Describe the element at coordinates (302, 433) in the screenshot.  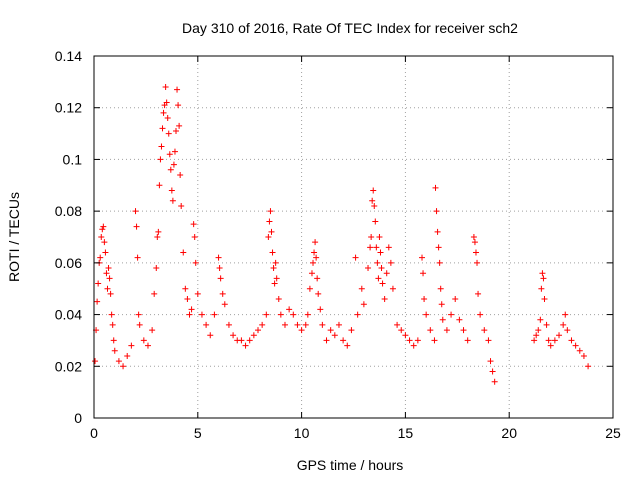
I see `x-tick-label: 10` at that location.